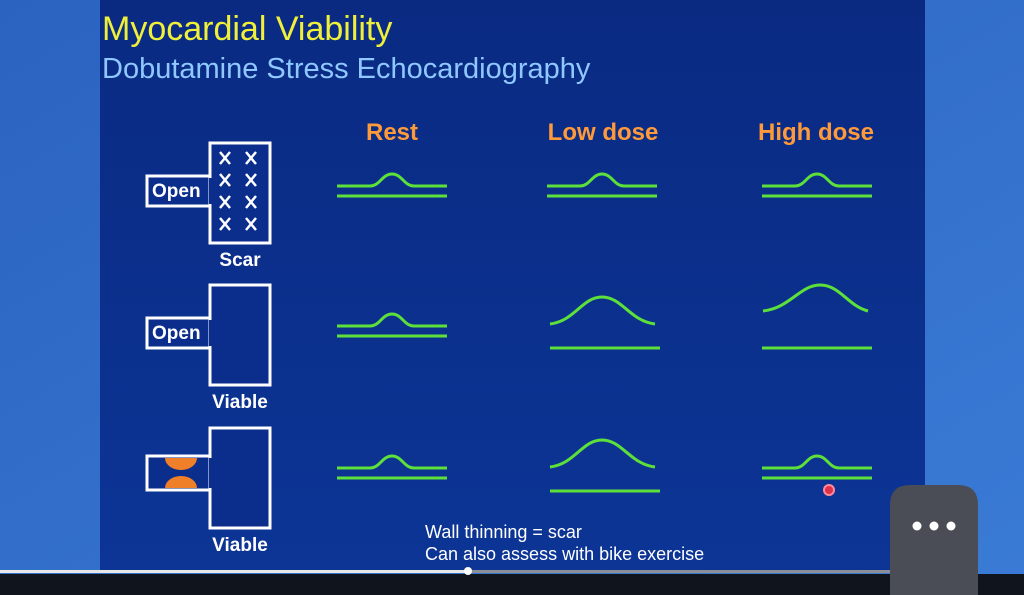 Image resolution: width=1024 pixels, height=595 pixels. Describe the element at coordinates (240, 260) in the screenshot. I see `tissue-label: Scar` at that location.